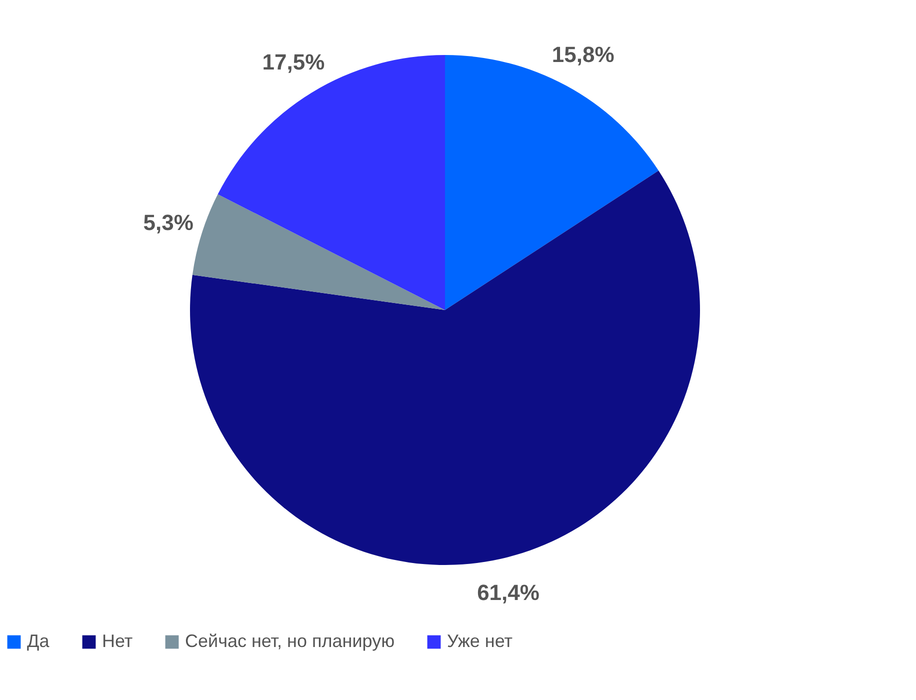  Describe the element at coordinates (117, 641) in the screenshot. I see `legend-label: Нет` at that location.